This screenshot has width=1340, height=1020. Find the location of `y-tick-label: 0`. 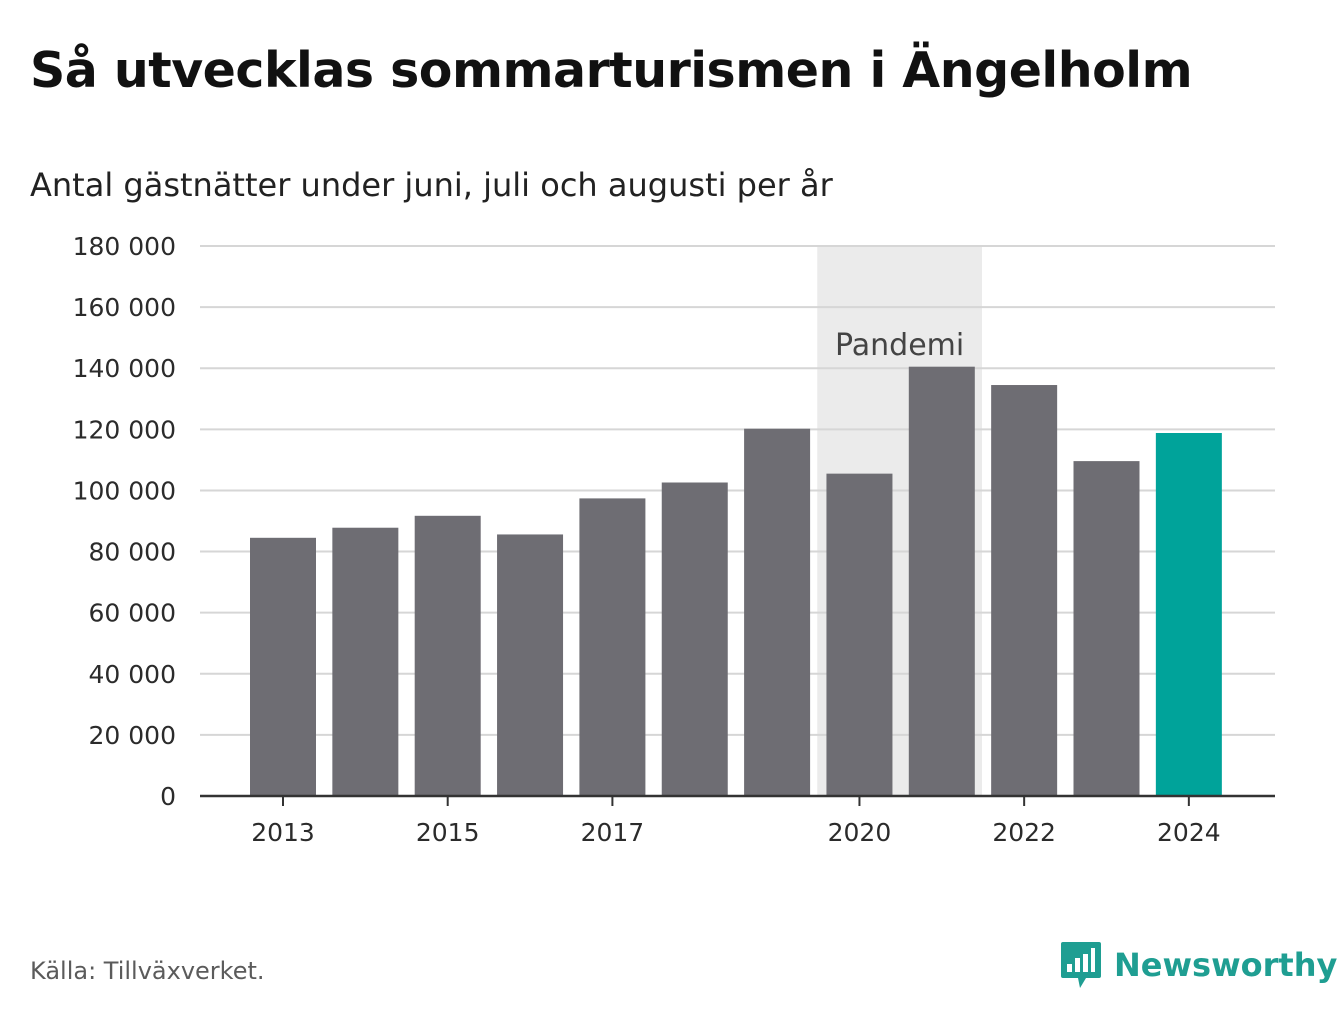

y-tick-label: 0 is located at coordinates (168, 796).